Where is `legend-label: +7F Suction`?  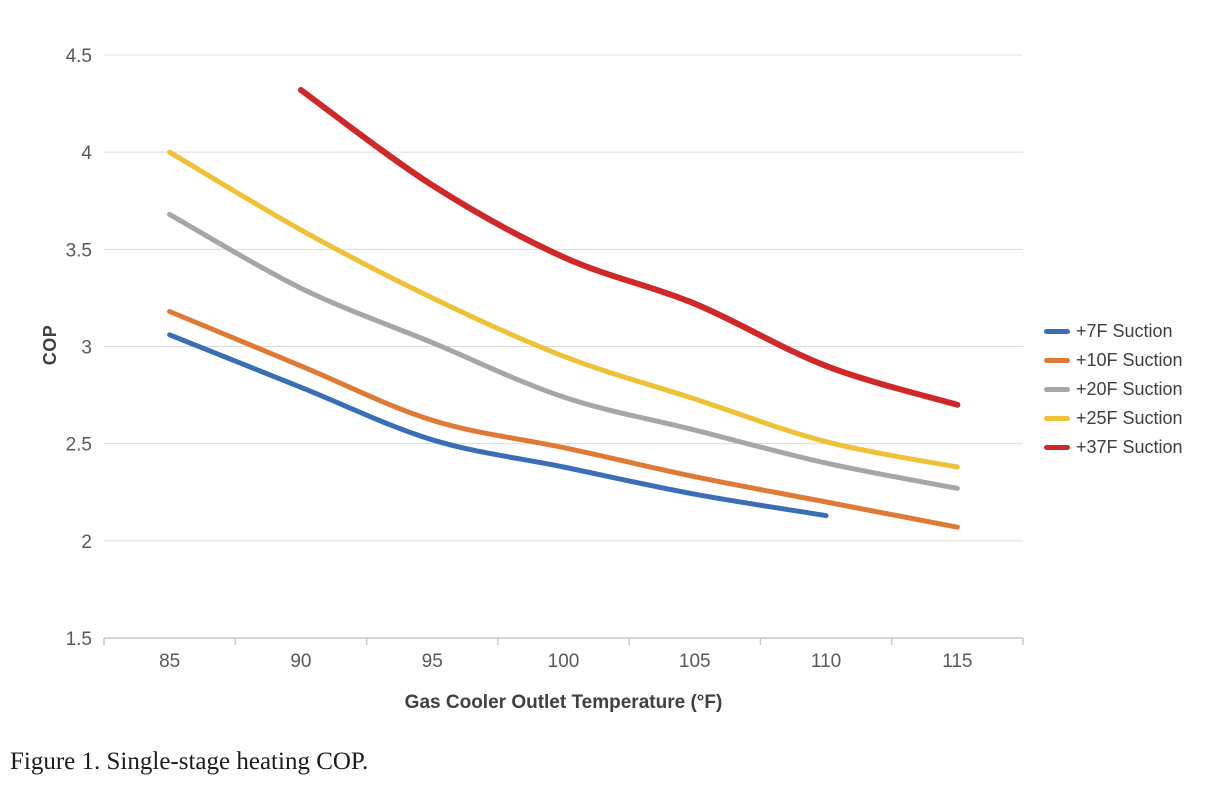 legend-label: +7F Suction is located at coordinates (1124, 331).